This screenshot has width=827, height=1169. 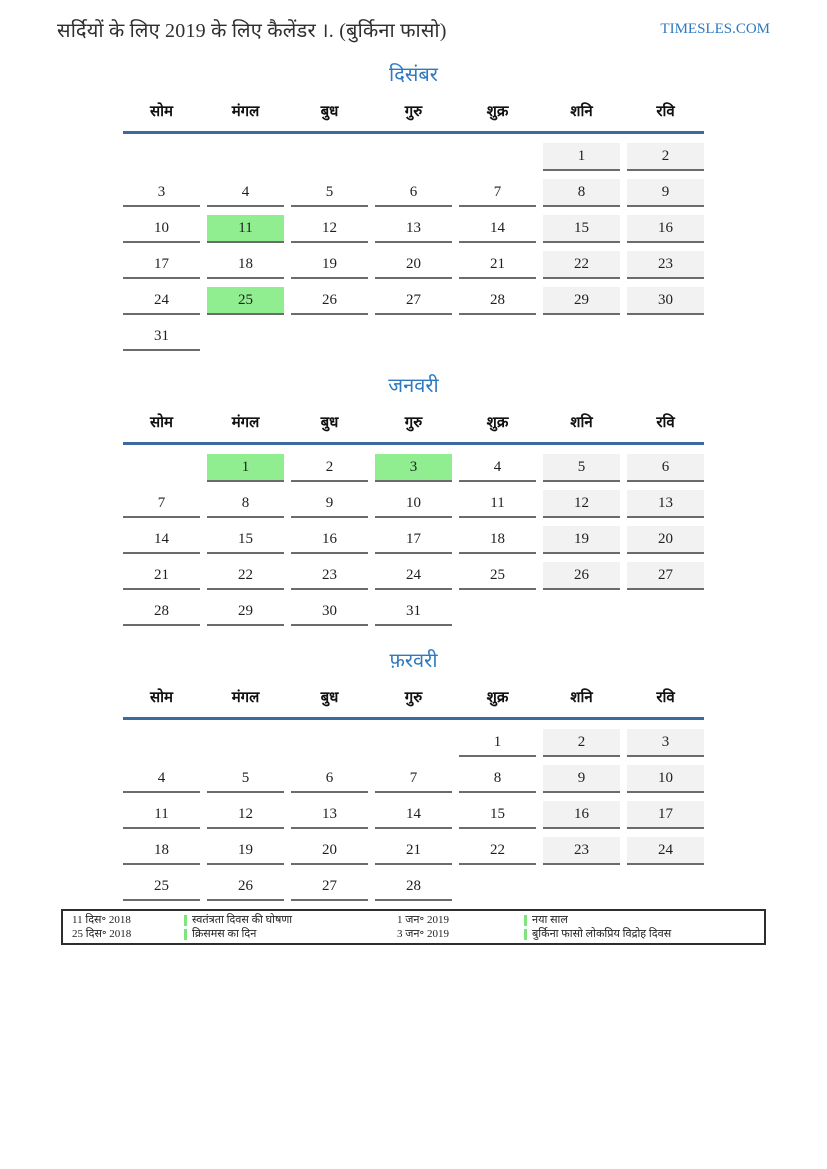 I want to click on day-cell: 31, so click(x=413, y=612).